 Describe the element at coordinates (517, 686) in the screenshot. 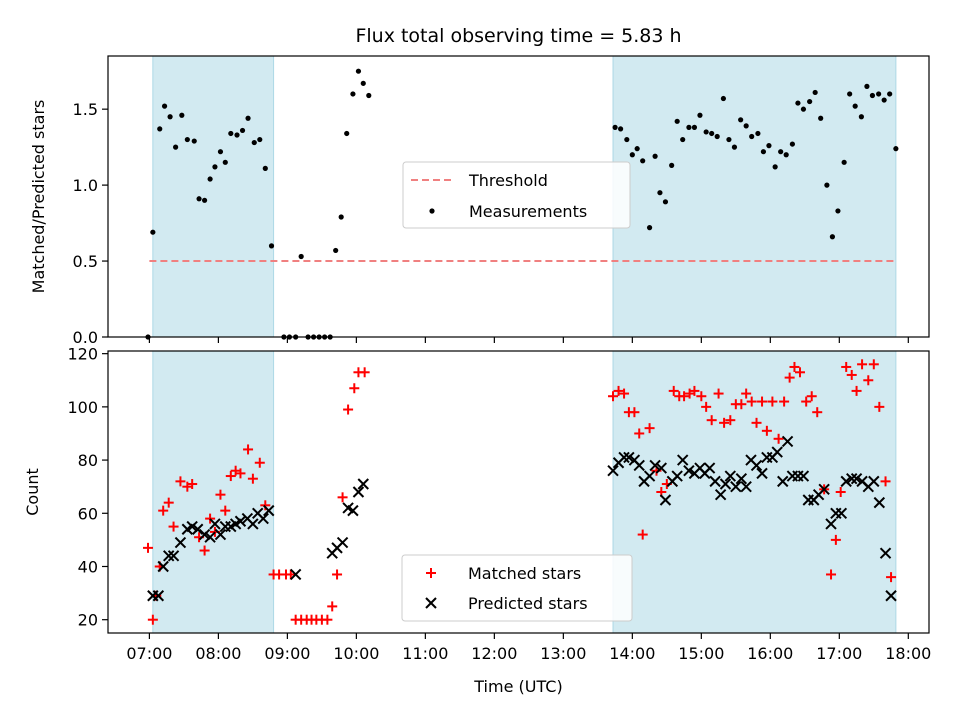

I see `x-axis-label: Time (UTC)` at that location.